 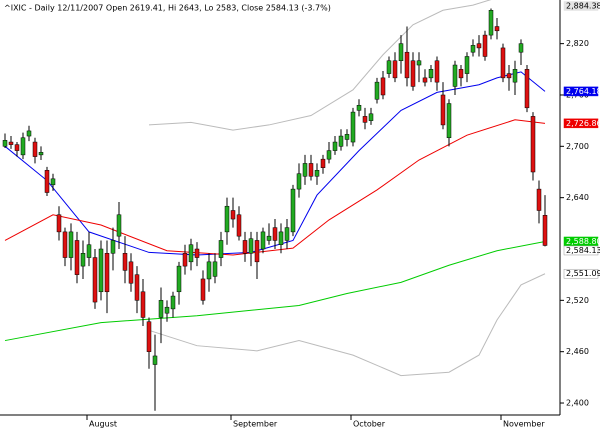 What do you see at coordinates (103, 424) in the screenshot?
I see `x-tick-label: August` at bounding box center [103, 424].